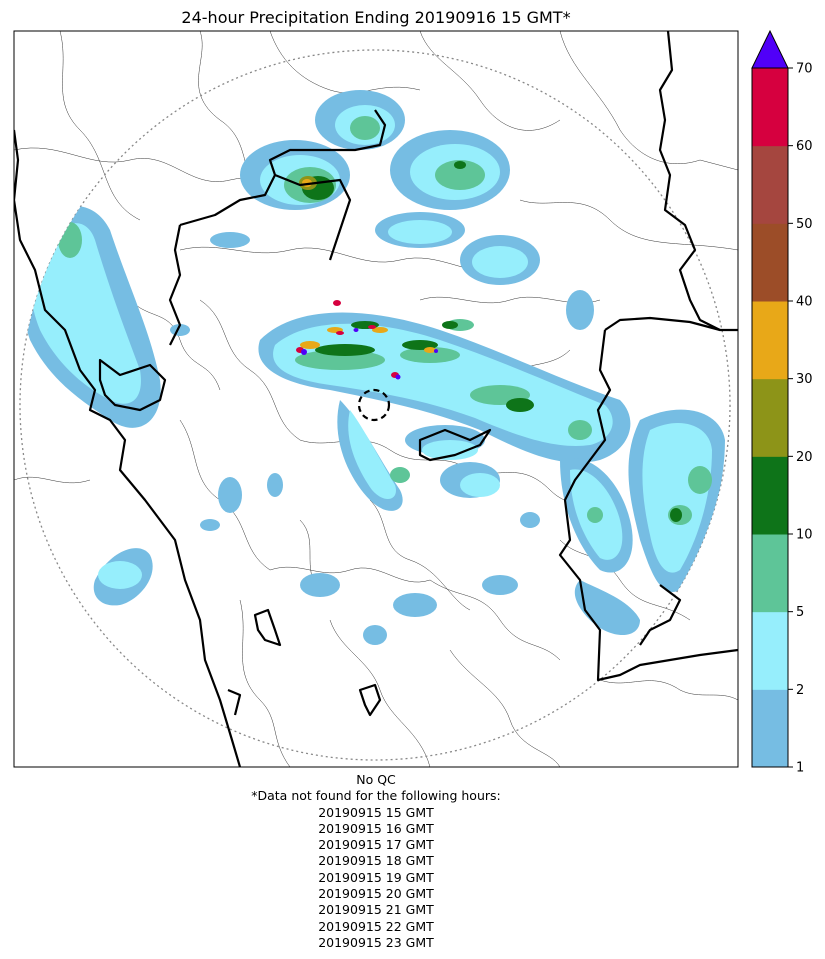 Image resolution: width=825 pixels, height=959 pixels. I want to click on missing-hour-item: 20190915 15 GMT, so click(376, 812).